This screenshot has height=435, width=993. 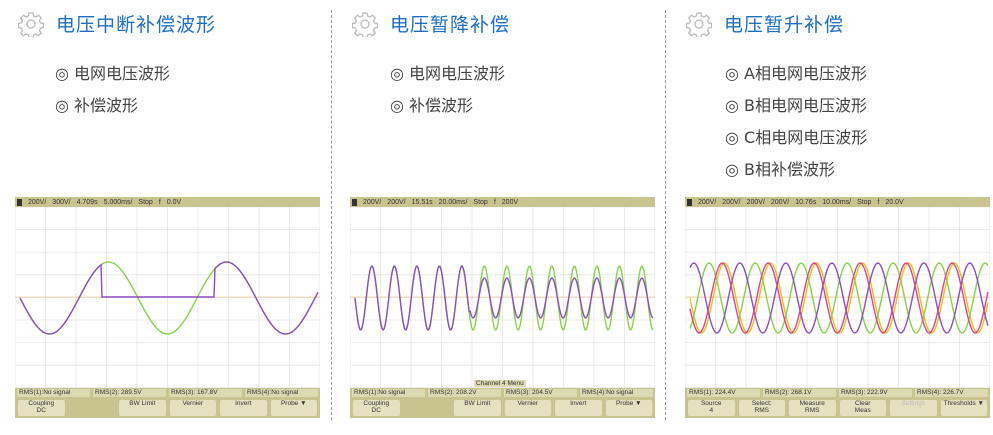 I want to click on rms-readout: RMS(3): 167.8V, so click(x=205, y=393).